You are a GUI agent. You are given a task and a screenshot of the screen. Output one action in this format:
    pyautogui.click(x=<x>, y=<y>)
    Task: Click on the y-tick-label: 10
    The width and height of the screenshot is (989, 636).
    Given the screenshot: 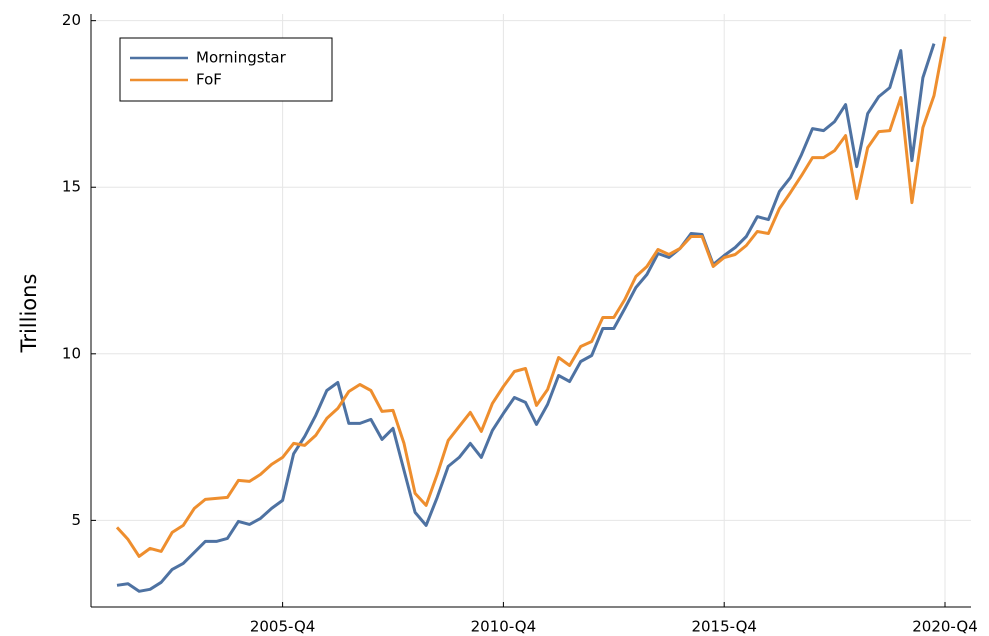 What is the action you would take?
    pyautogui.click(x=71, y=353)
    